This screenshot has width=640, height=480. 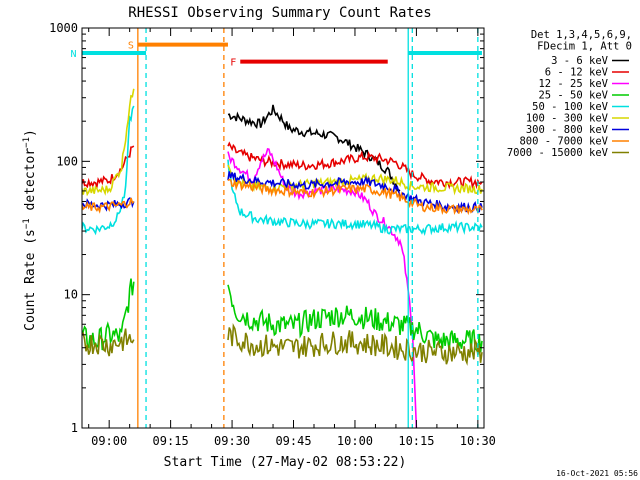 I want to click on x-tick-label-0: 09:00, so click(x=109, y=441).